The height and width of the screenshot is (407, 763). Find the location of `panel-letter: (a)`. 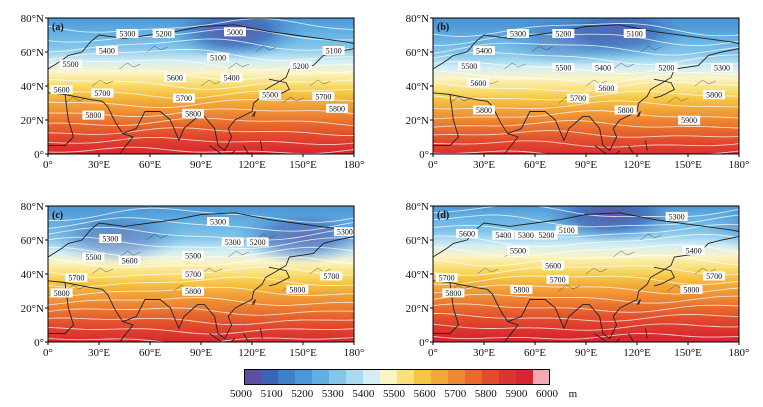

panel-letter: (a) is located at coordinates (58, 27).